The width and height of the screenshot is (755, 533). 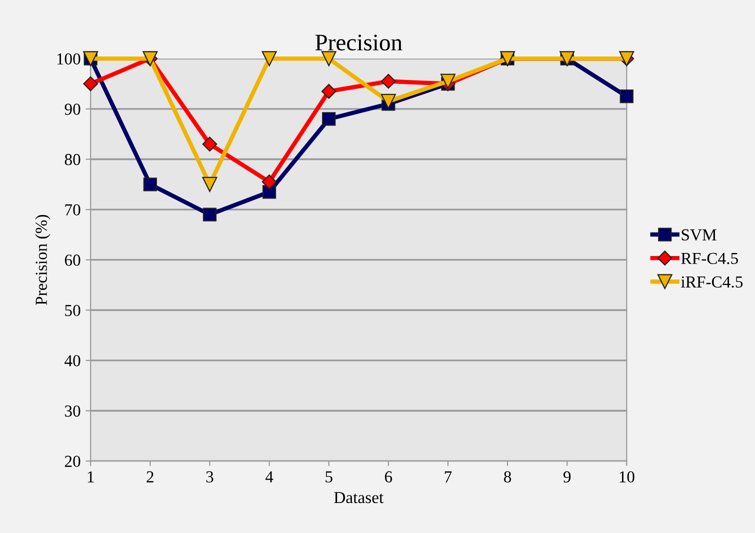 What do you see at coordinates (388, 476) in the screenshot?
I see `x-tick-label: 6` at bounding box center [388, 476].